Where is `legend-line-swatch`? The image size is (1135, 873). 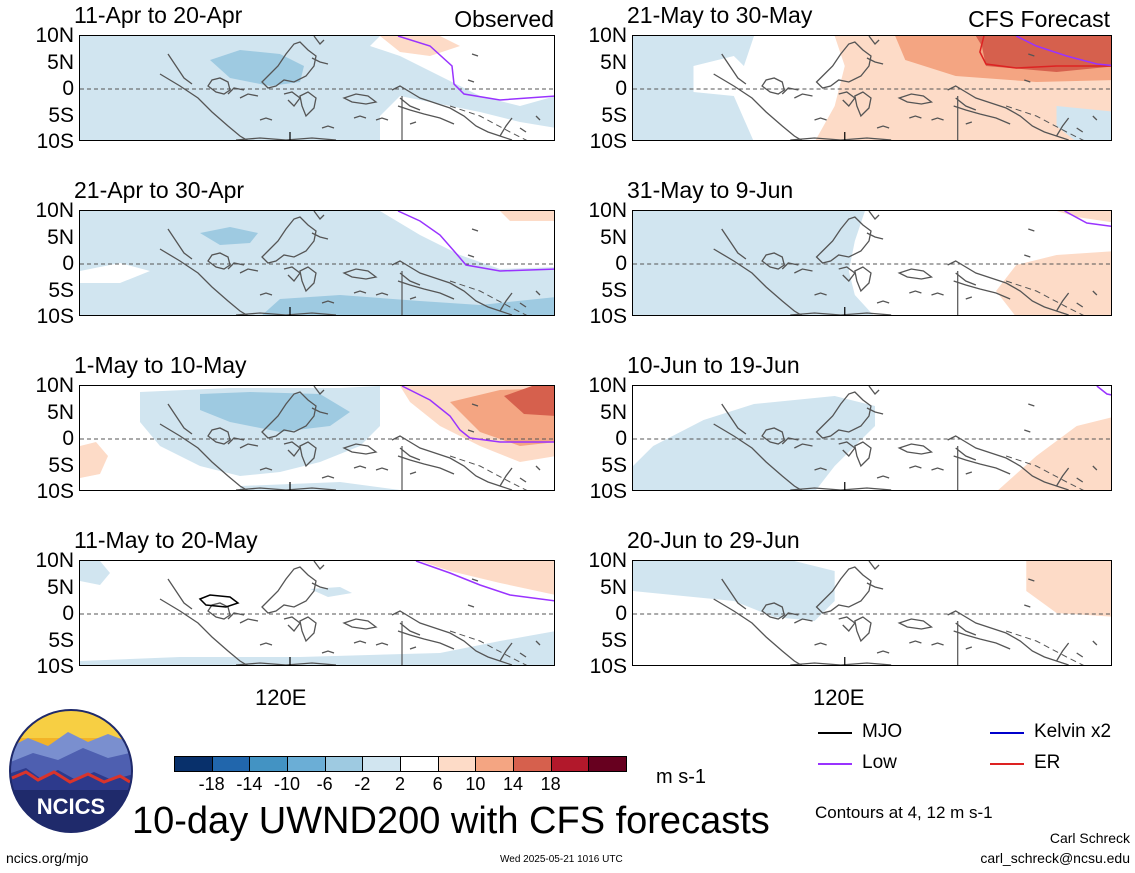
legend-line-swatch is located at coordinates (1007, 733).